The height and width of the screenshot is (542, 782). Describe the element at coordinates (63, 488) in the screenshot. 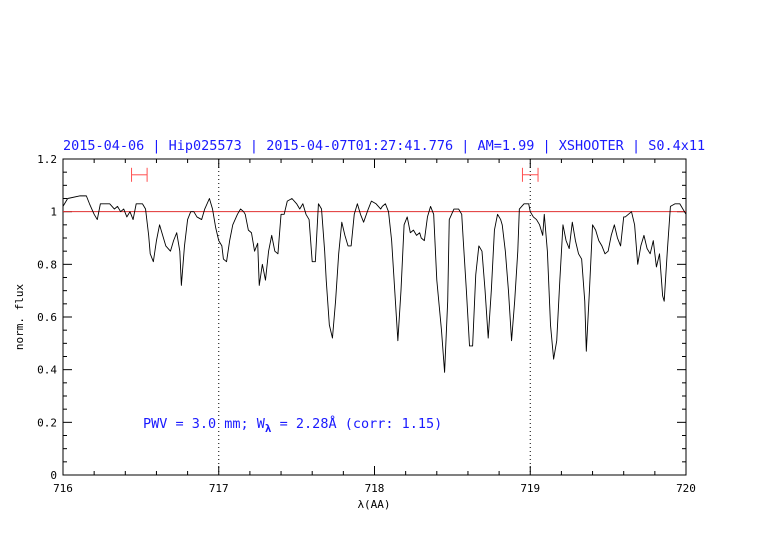

I see `x-tick-label: 716` at that location.